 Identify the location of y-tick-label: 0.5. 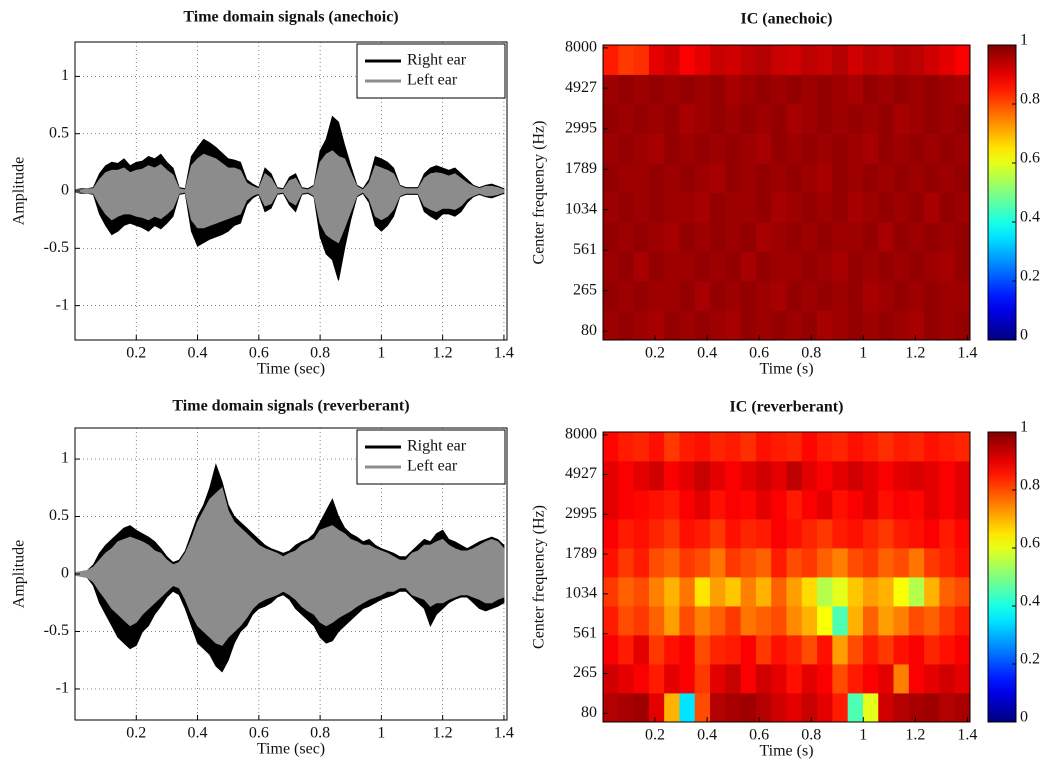
(59, 132).